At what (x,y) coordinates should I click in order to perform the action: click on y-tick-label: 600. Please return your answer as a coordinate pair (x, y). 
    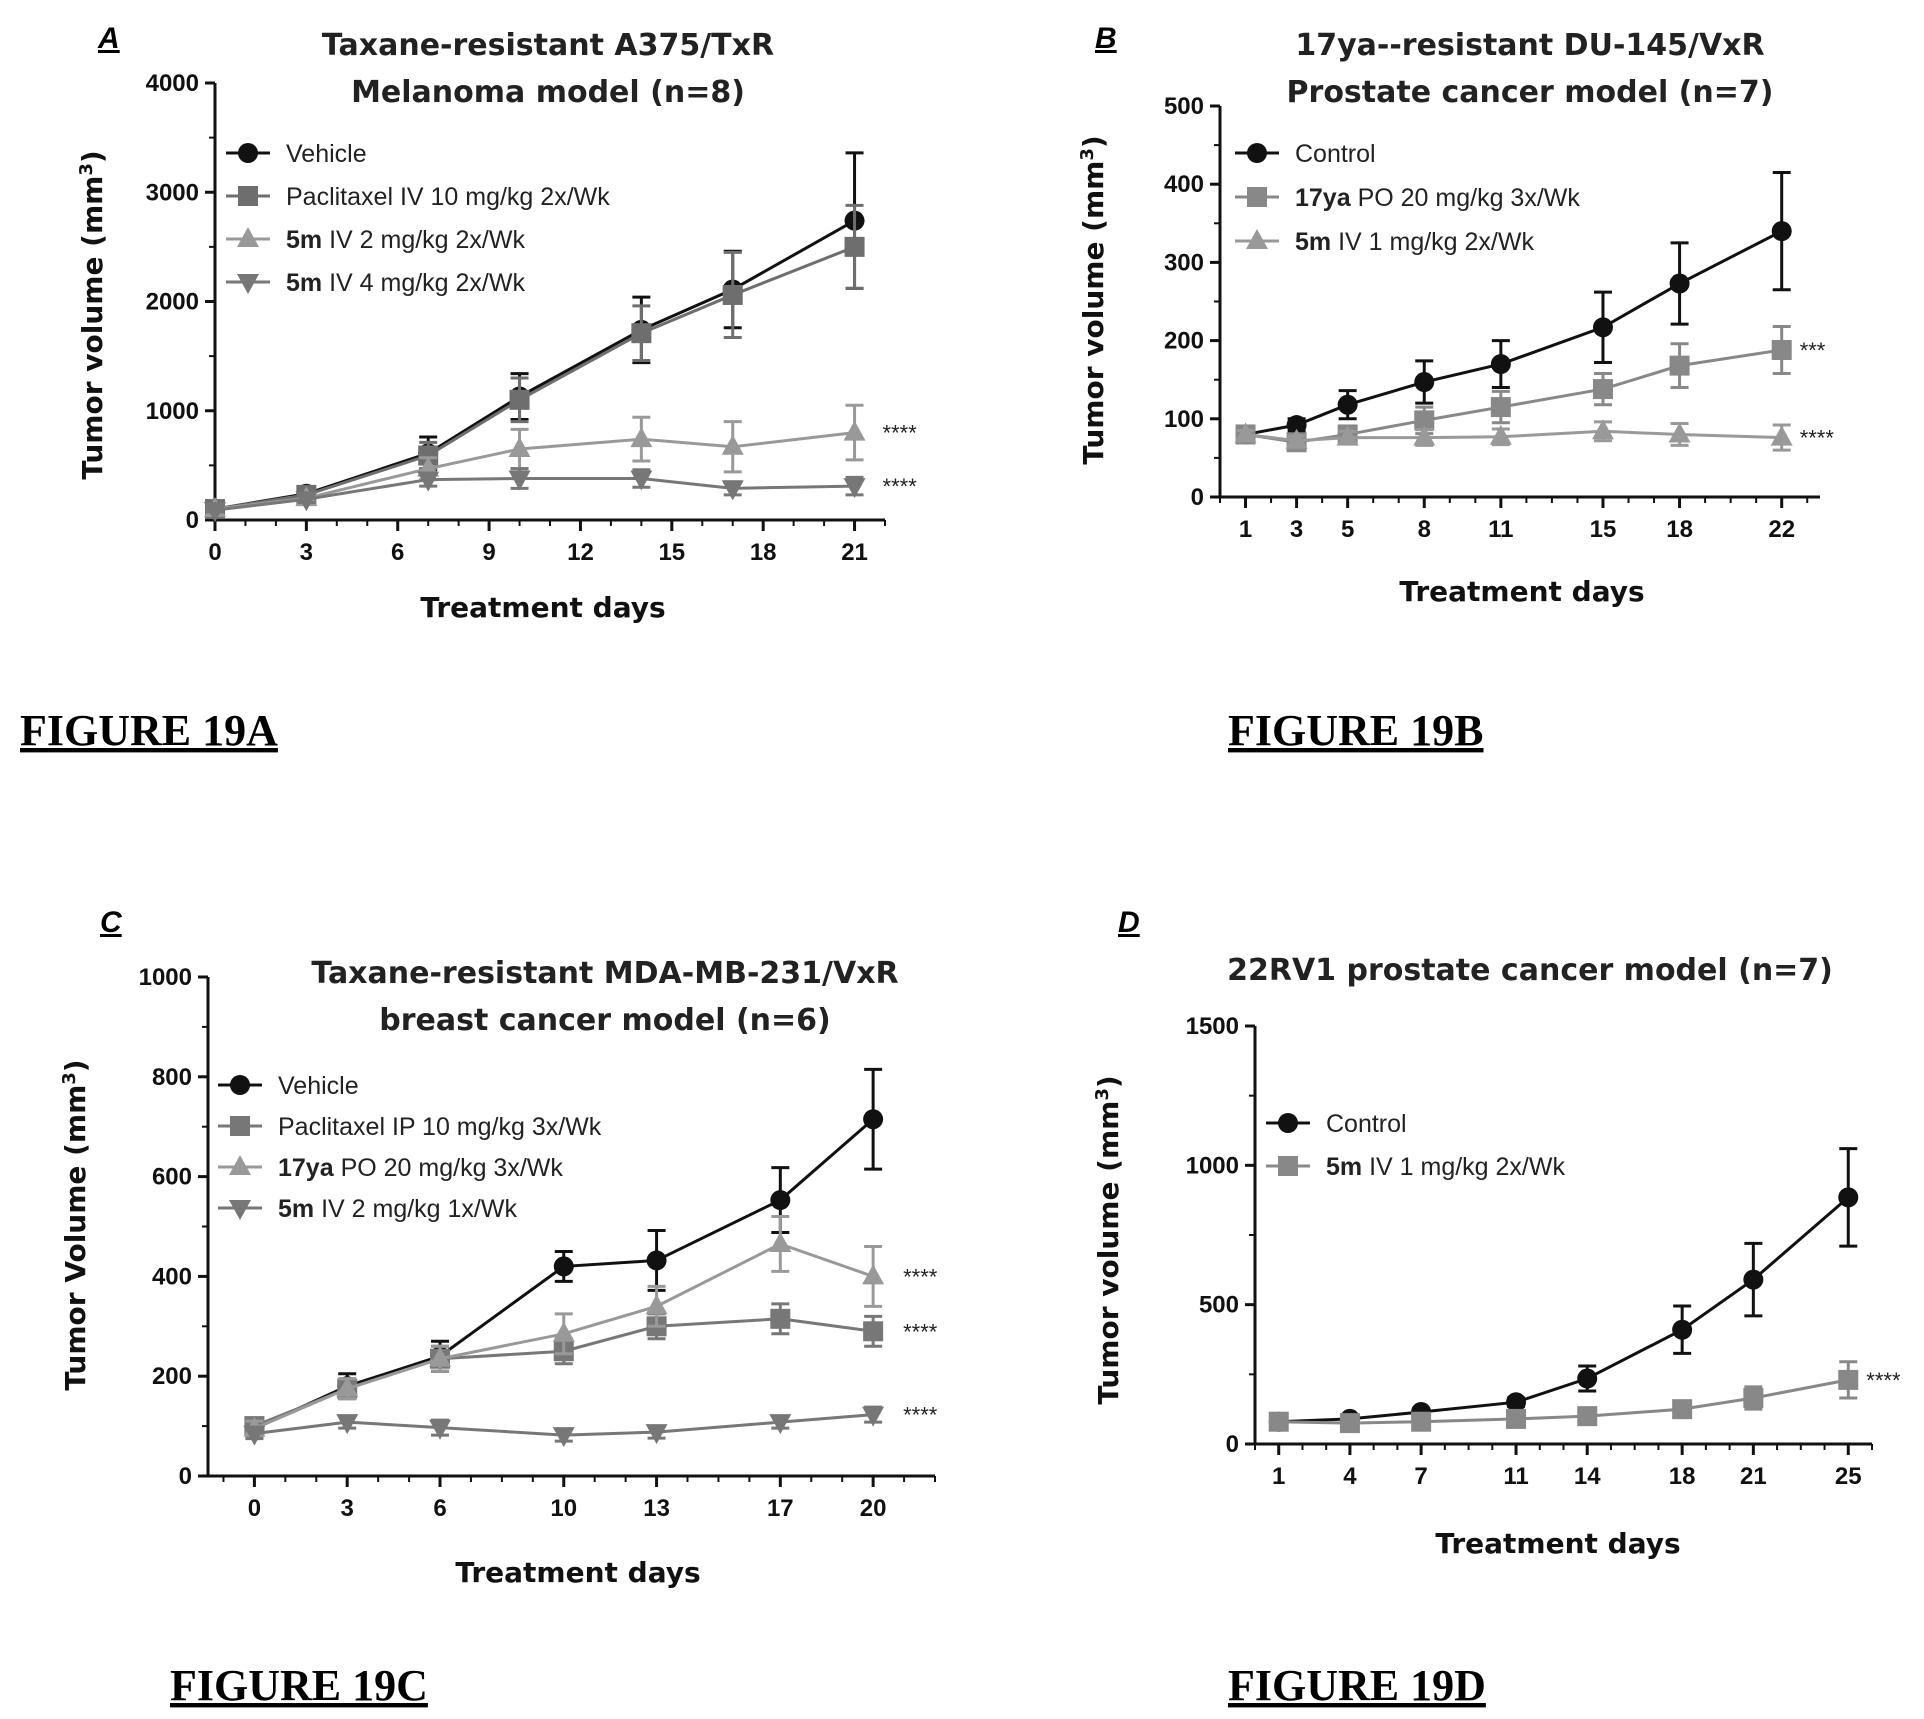
    Looking at the image, I should click on (172, 1177).